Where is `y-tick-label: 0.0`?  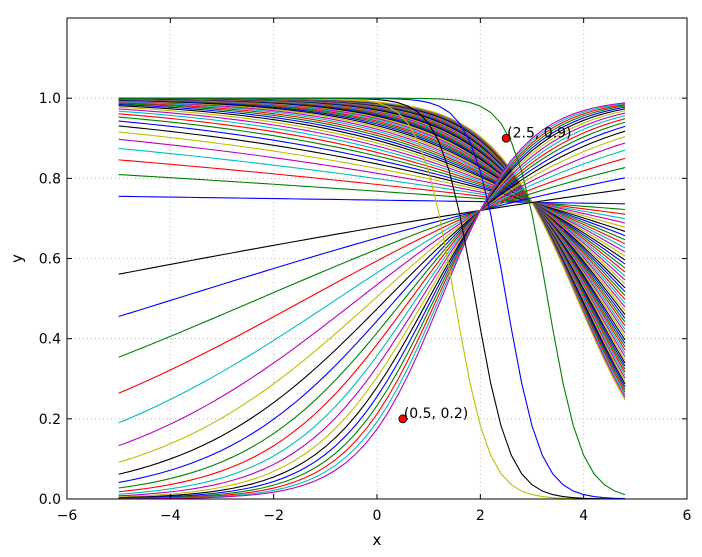
y-tick-label: 0.0 is located at coordinates (50, 500).